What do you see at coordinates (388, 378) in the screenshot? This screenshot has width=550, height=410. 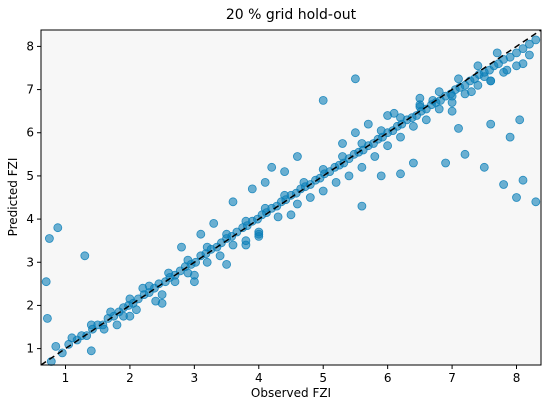 I see `x-tick-label: 6` at bounding box center [388, 378].